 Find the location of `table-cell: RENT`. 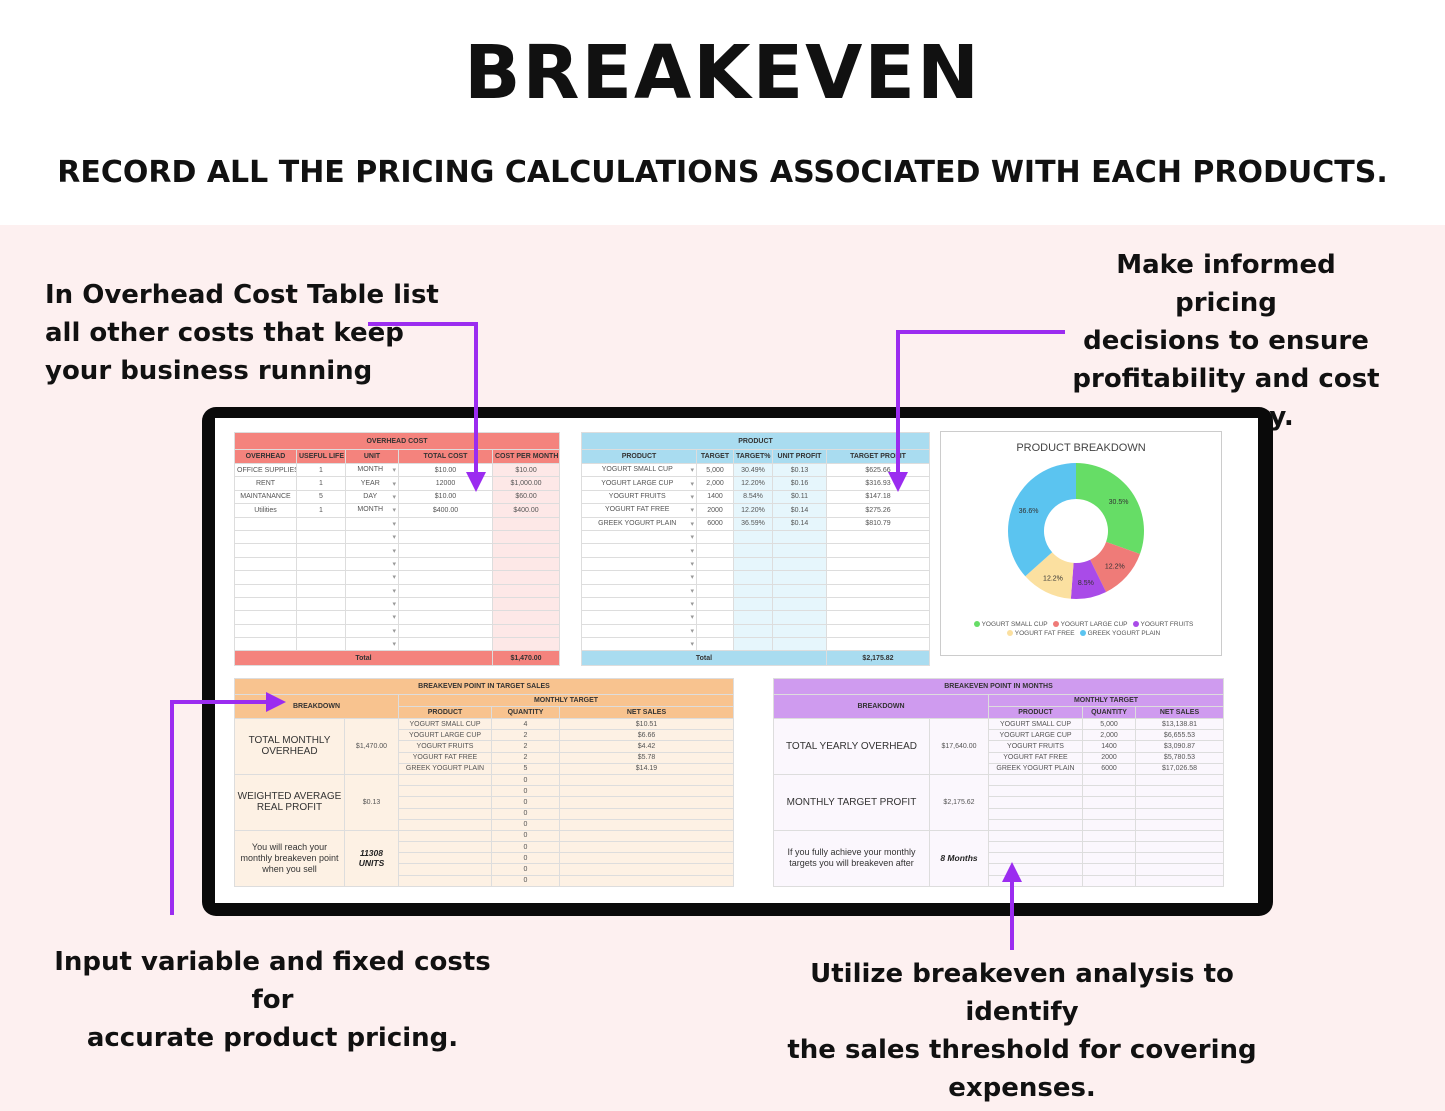

table-cell: RENT is located at coordinates (265, 483).